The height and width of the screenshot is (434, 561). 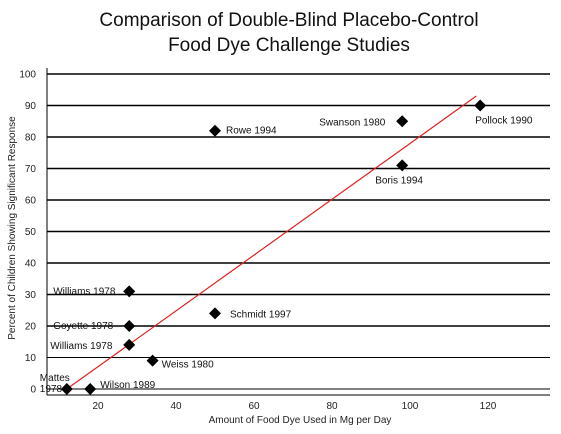 What do you see at coordinates (504, 121) in the screenshot?
I see `point-label-10: Pollock 1990` at bounding box center [504, 121].